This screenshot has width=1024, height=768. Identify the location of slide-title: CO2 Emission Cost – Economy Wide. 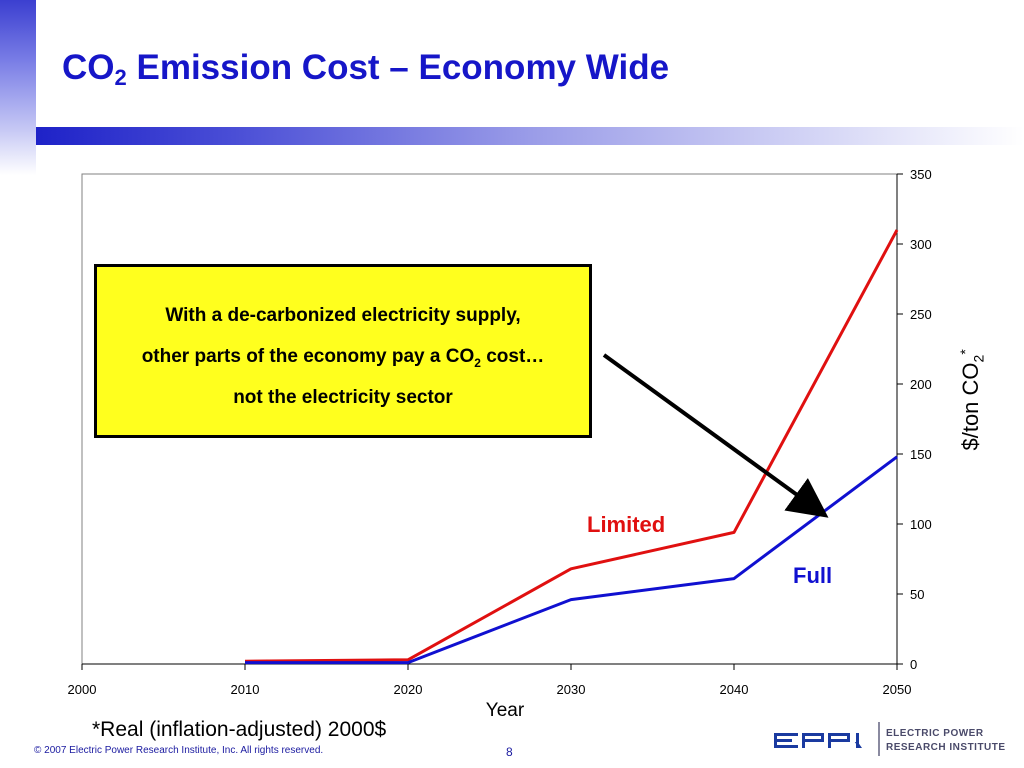
(365, 69).